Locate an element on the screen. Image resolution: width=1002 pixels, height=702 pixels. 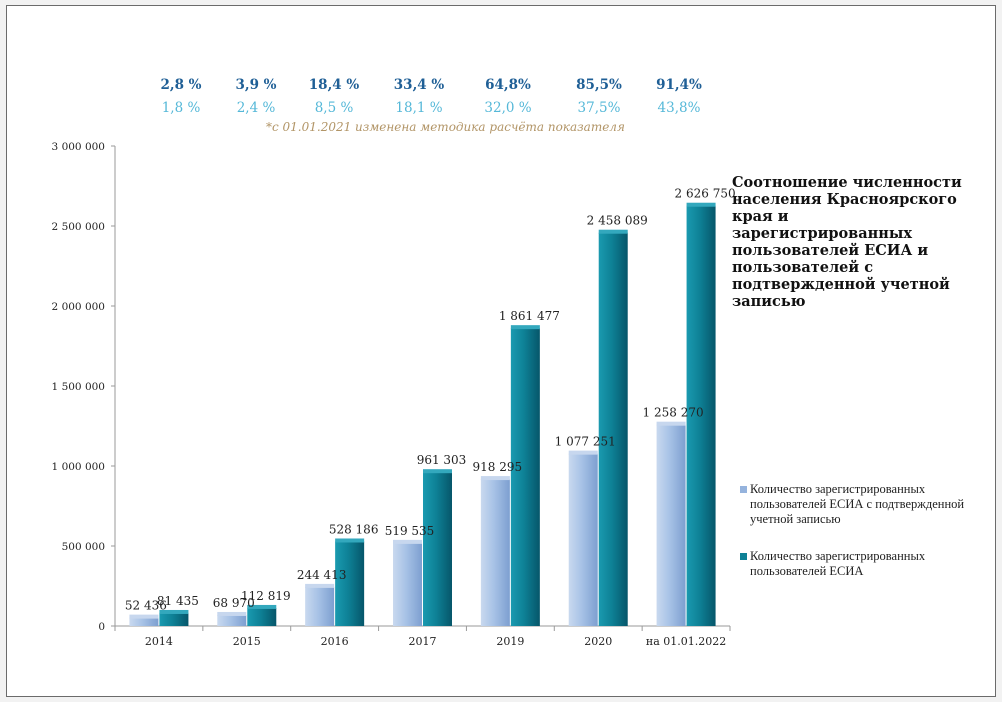
data-label-registered: 2 458 089 is located at coordinates (617, 221).